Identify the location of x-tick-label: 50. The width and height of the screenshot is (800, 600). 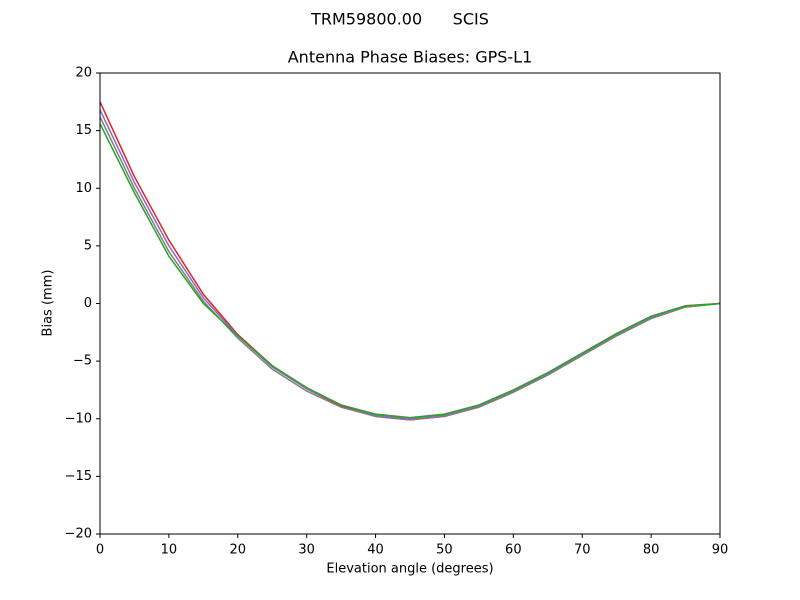
(444, 550).